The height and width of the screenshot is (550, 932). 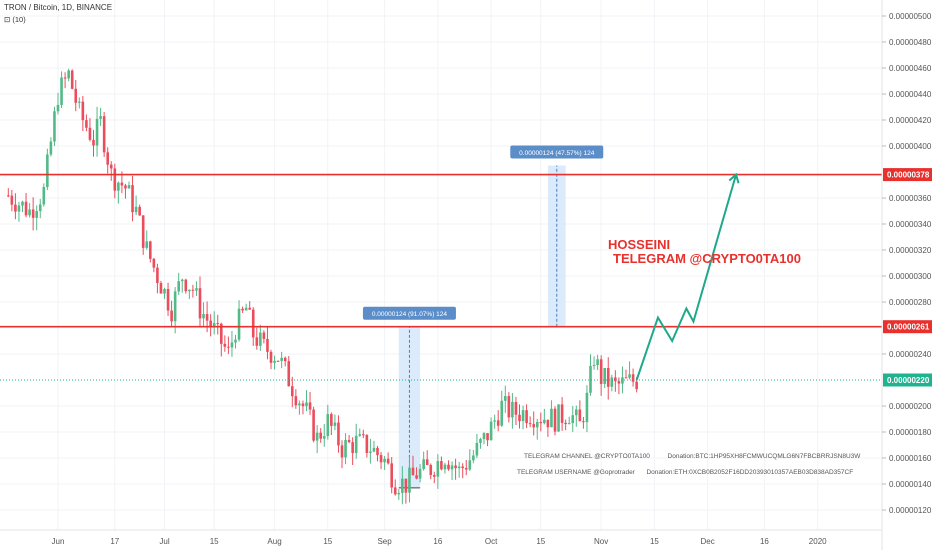 I want to click on y-tick-label: 0.00000400, so click(x=910, y=146).